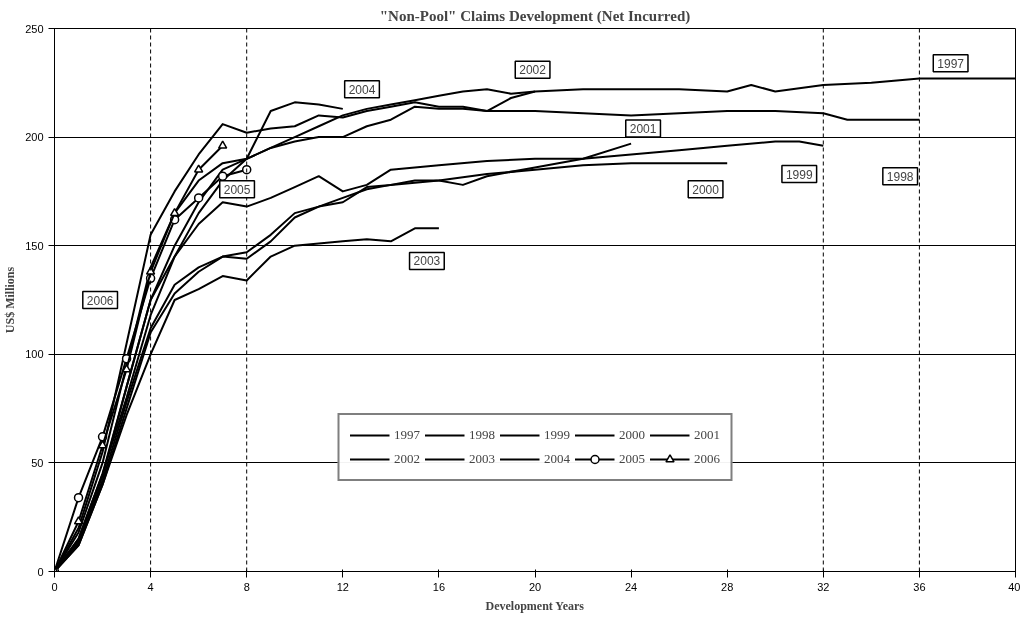 Image resolution: width=1031 pixels, height=624 pixels. Describe the element at coordinates (533, 70) in the screenshot. I see `annotation: 2002` at that location.